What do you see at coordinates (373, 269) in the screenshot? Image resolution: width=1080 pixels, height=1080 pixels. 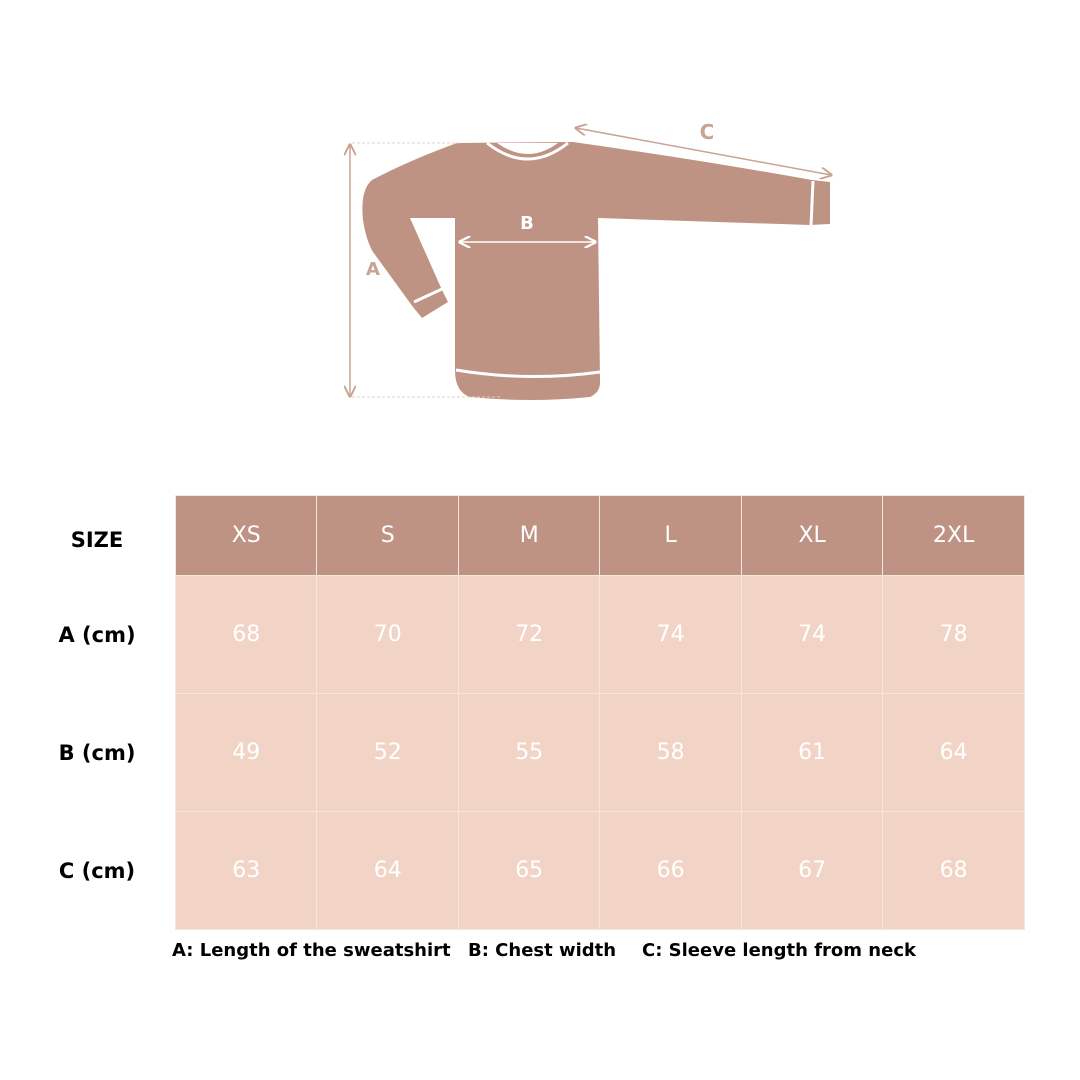 I see `label-a: A` at bounding box center [373, 269].